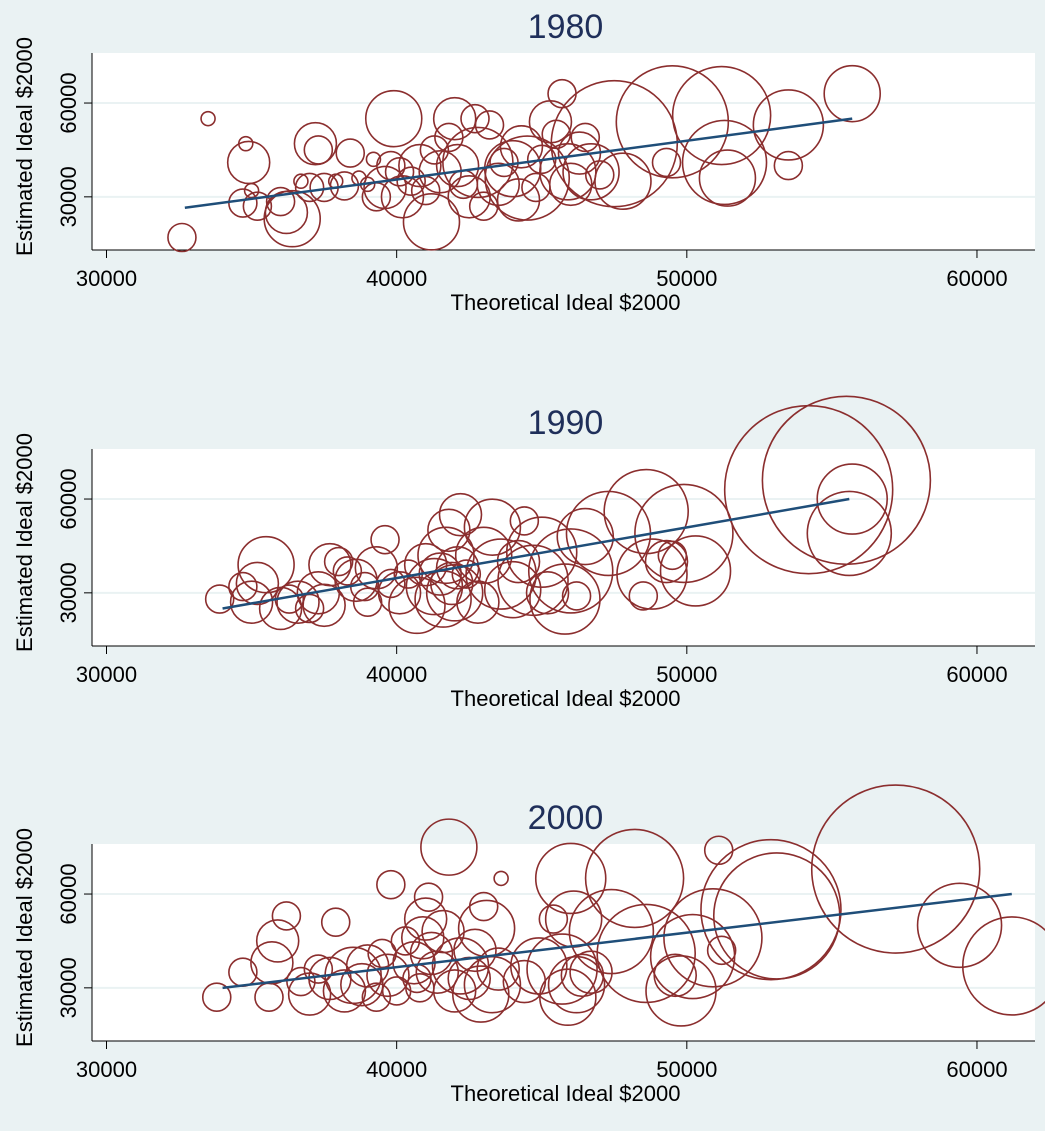 This screenshot has height=1131, width=1045. Describe the element at coordinates (106, 278) in the screenshot. I see `x-tick-label: 30000` at that location.